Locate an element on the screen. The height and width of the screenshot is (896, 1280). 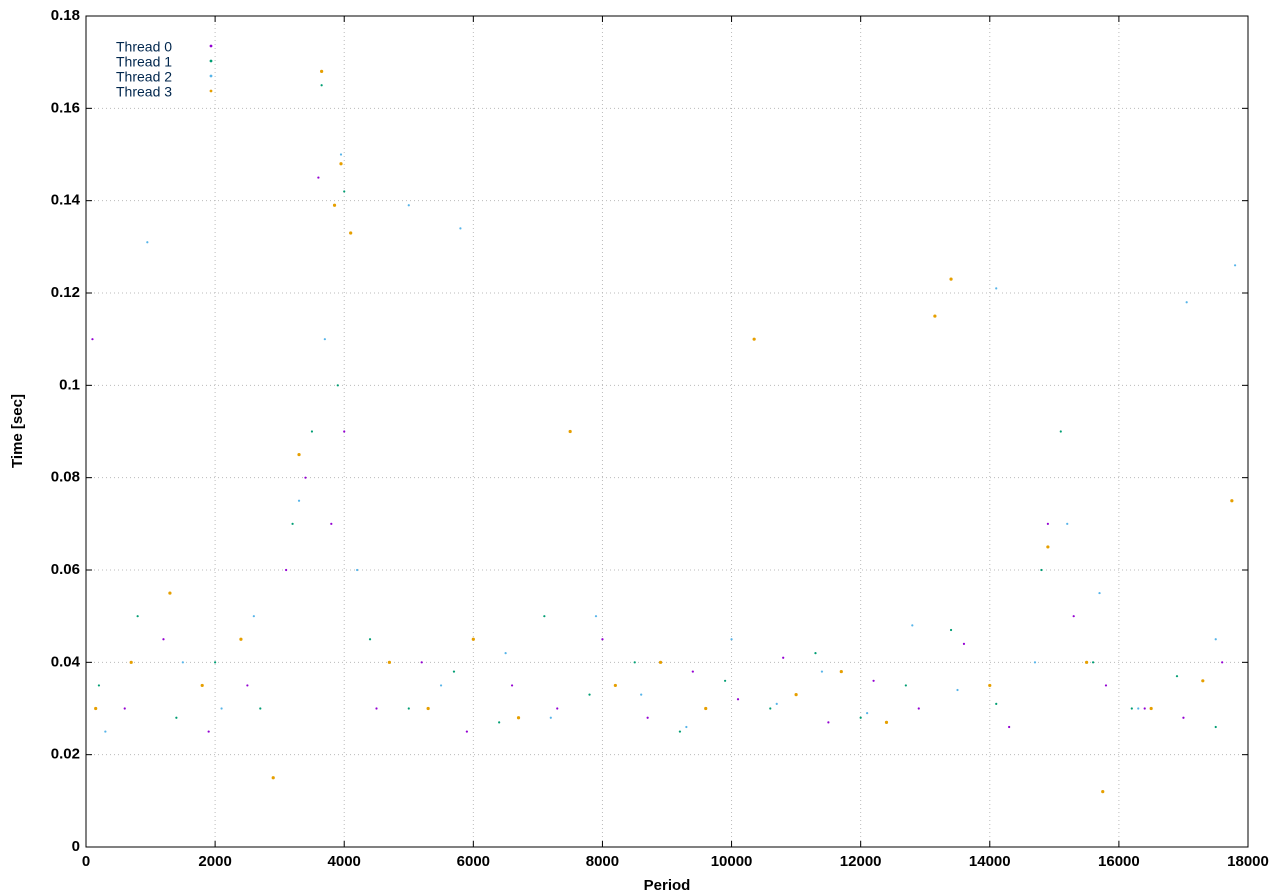
y-tick-label: 0.08 is located at coordinates (65, 477).